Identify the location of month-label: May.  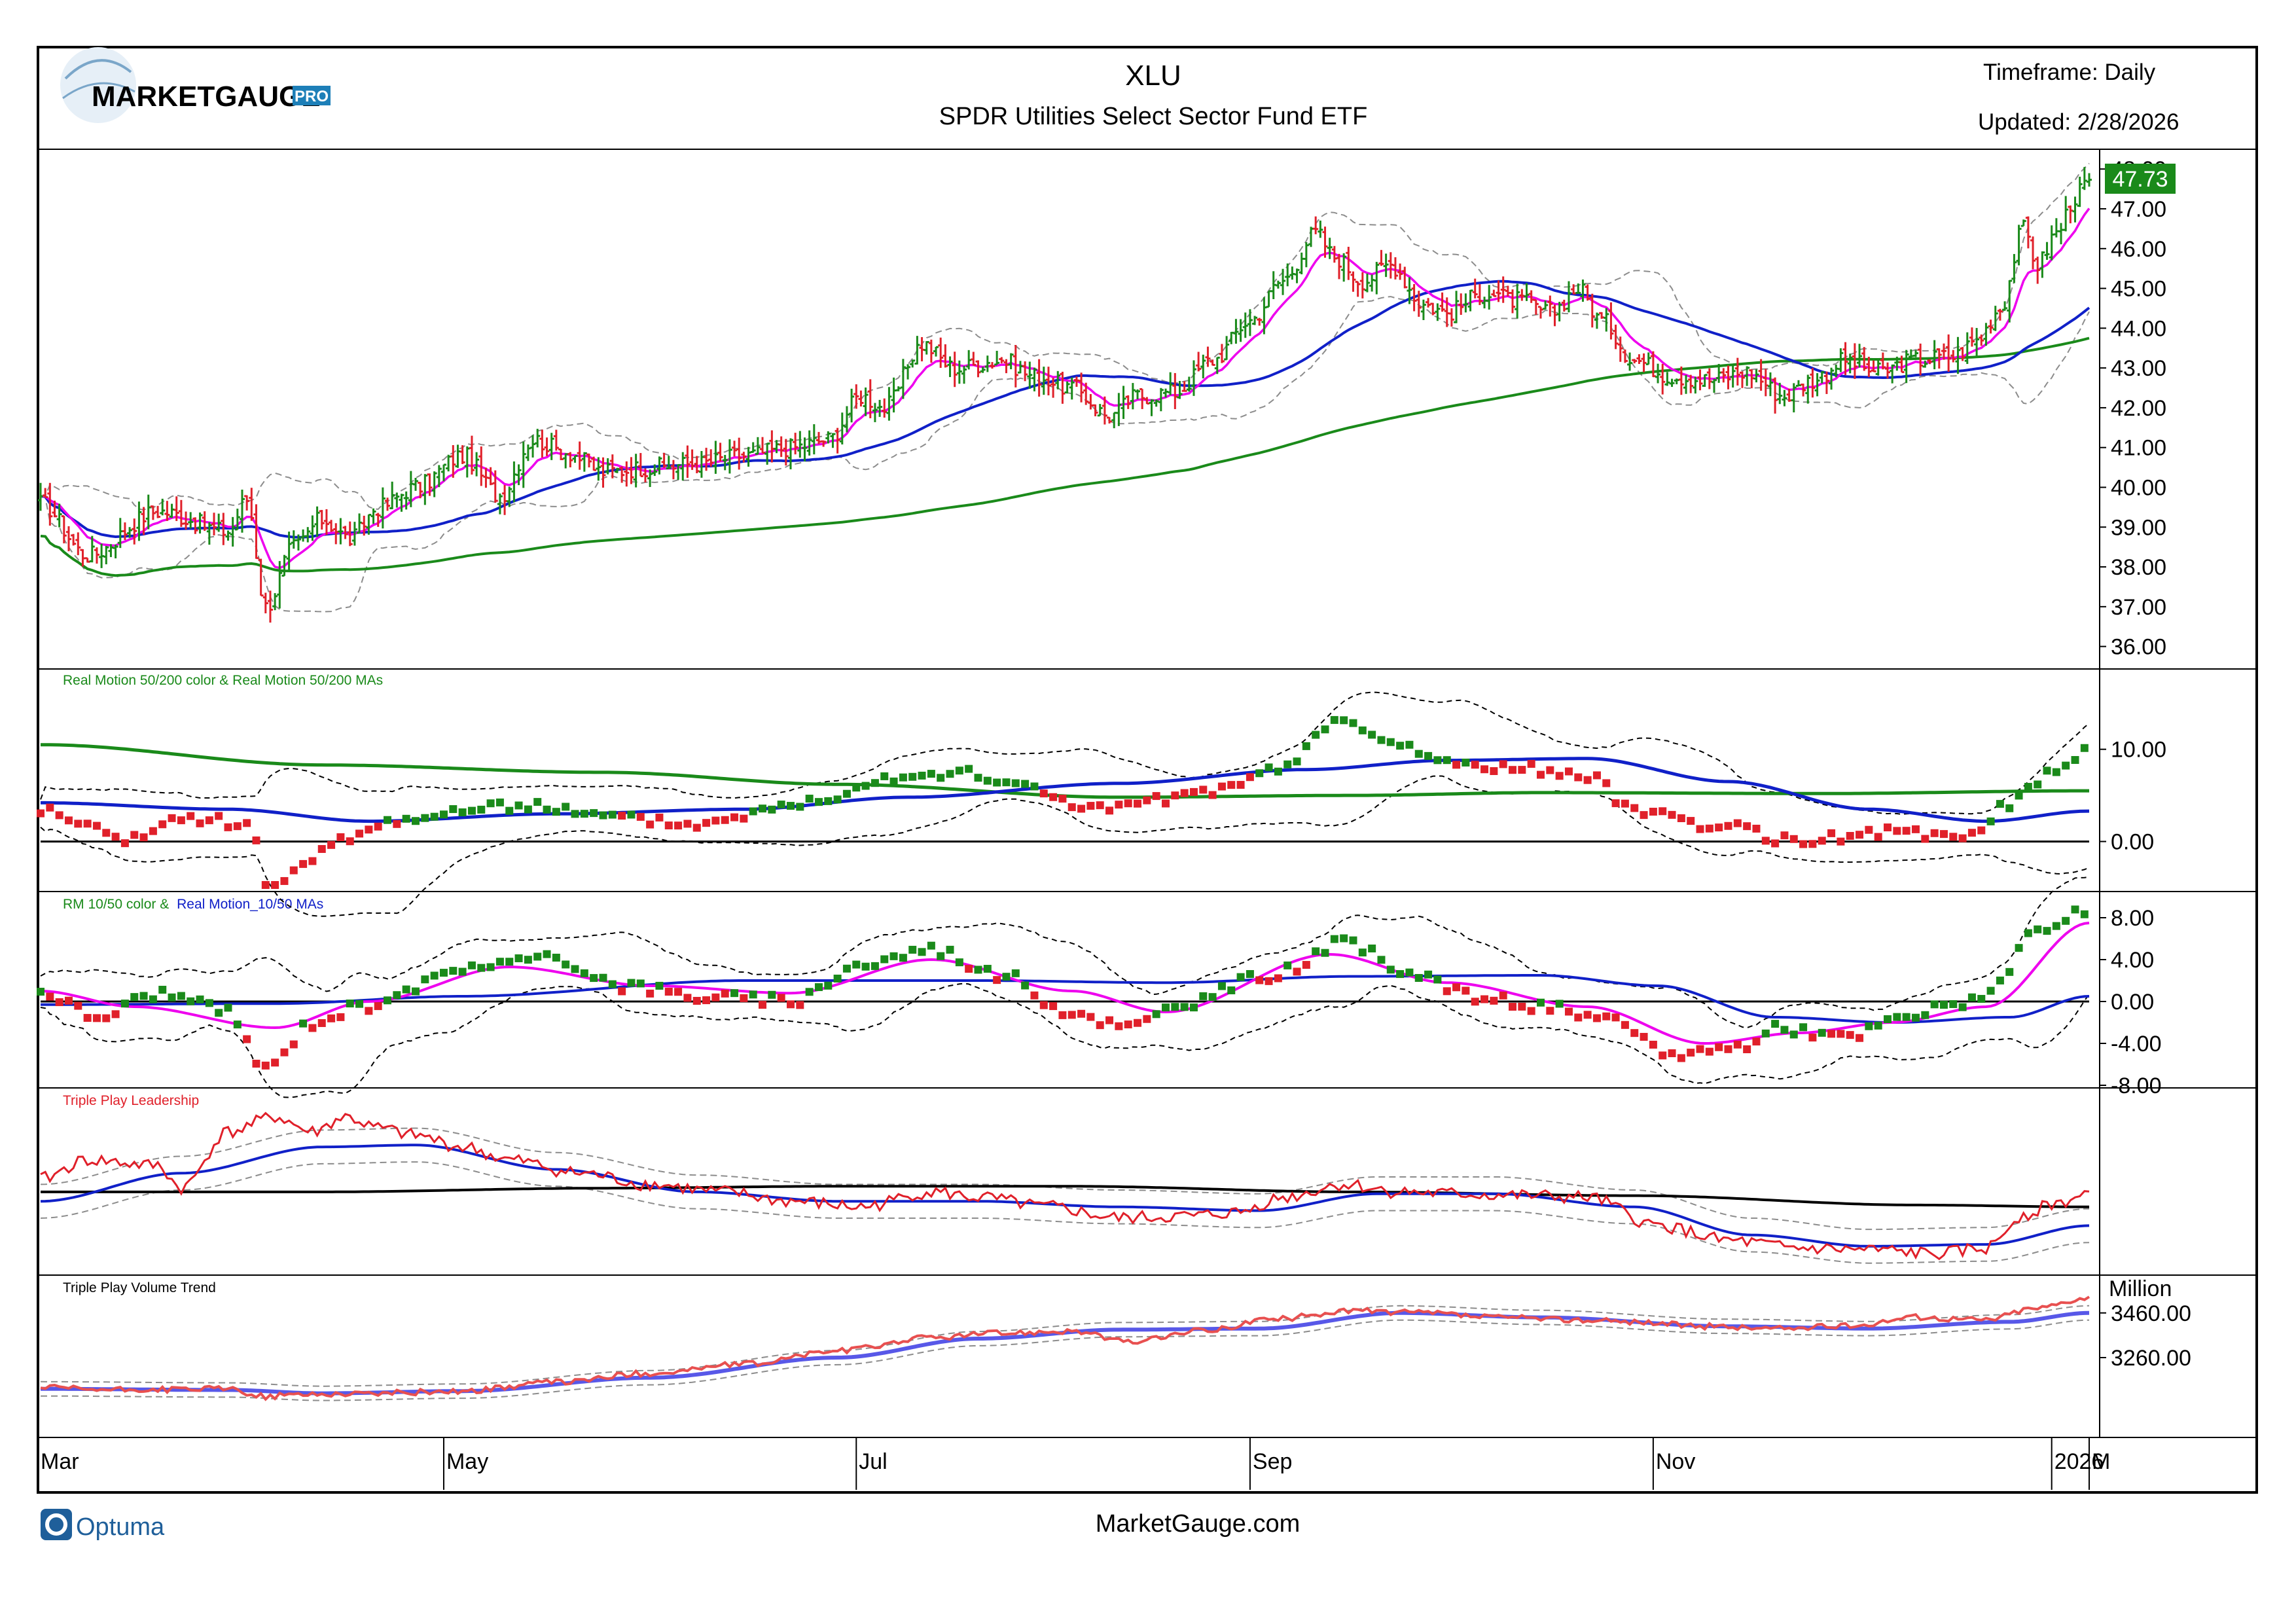
(467, 1461).